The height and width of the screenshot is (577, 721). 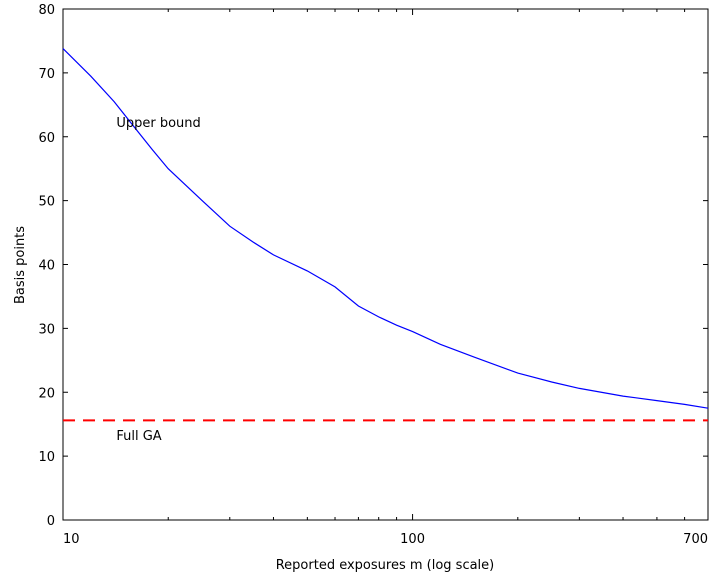 I want to click on x-tick-label: 700, so click(x=695, y=539).